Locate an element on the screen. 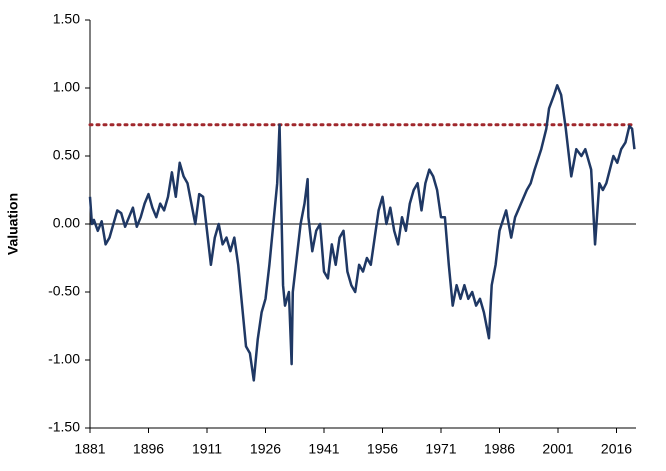 This screenshot has width=666, height=471. y-tick-label: -1.00 is located at coordinates (64, 359).